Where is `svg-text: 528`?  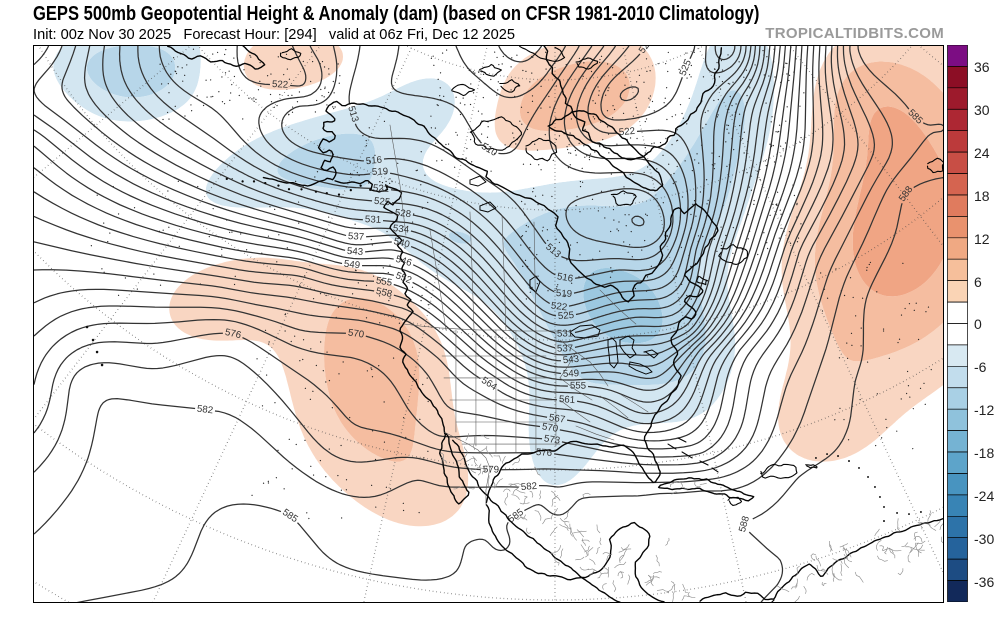
svg-text: 528 is located at coordinates (402, 213).